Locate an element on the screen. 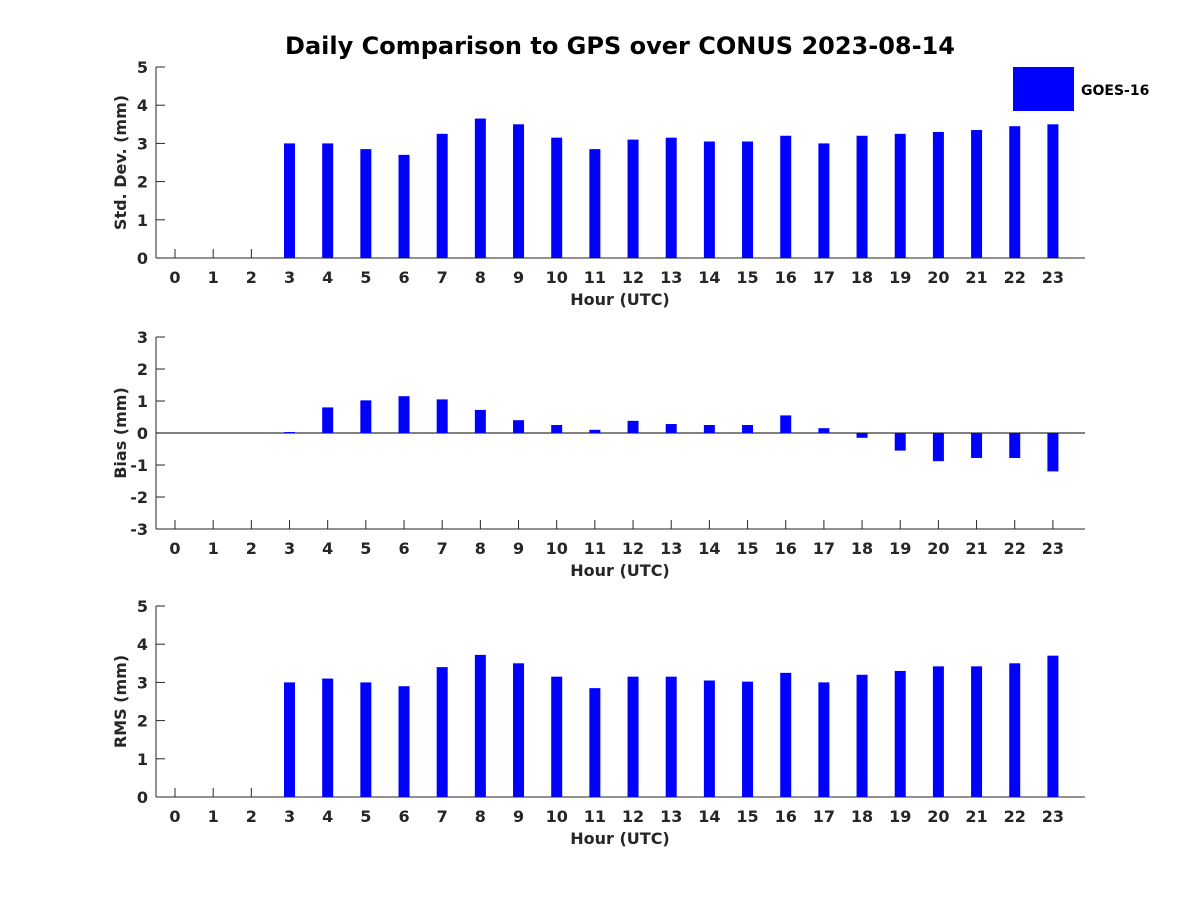  x-tick-label: 4 is located at coordinates (327, 277).